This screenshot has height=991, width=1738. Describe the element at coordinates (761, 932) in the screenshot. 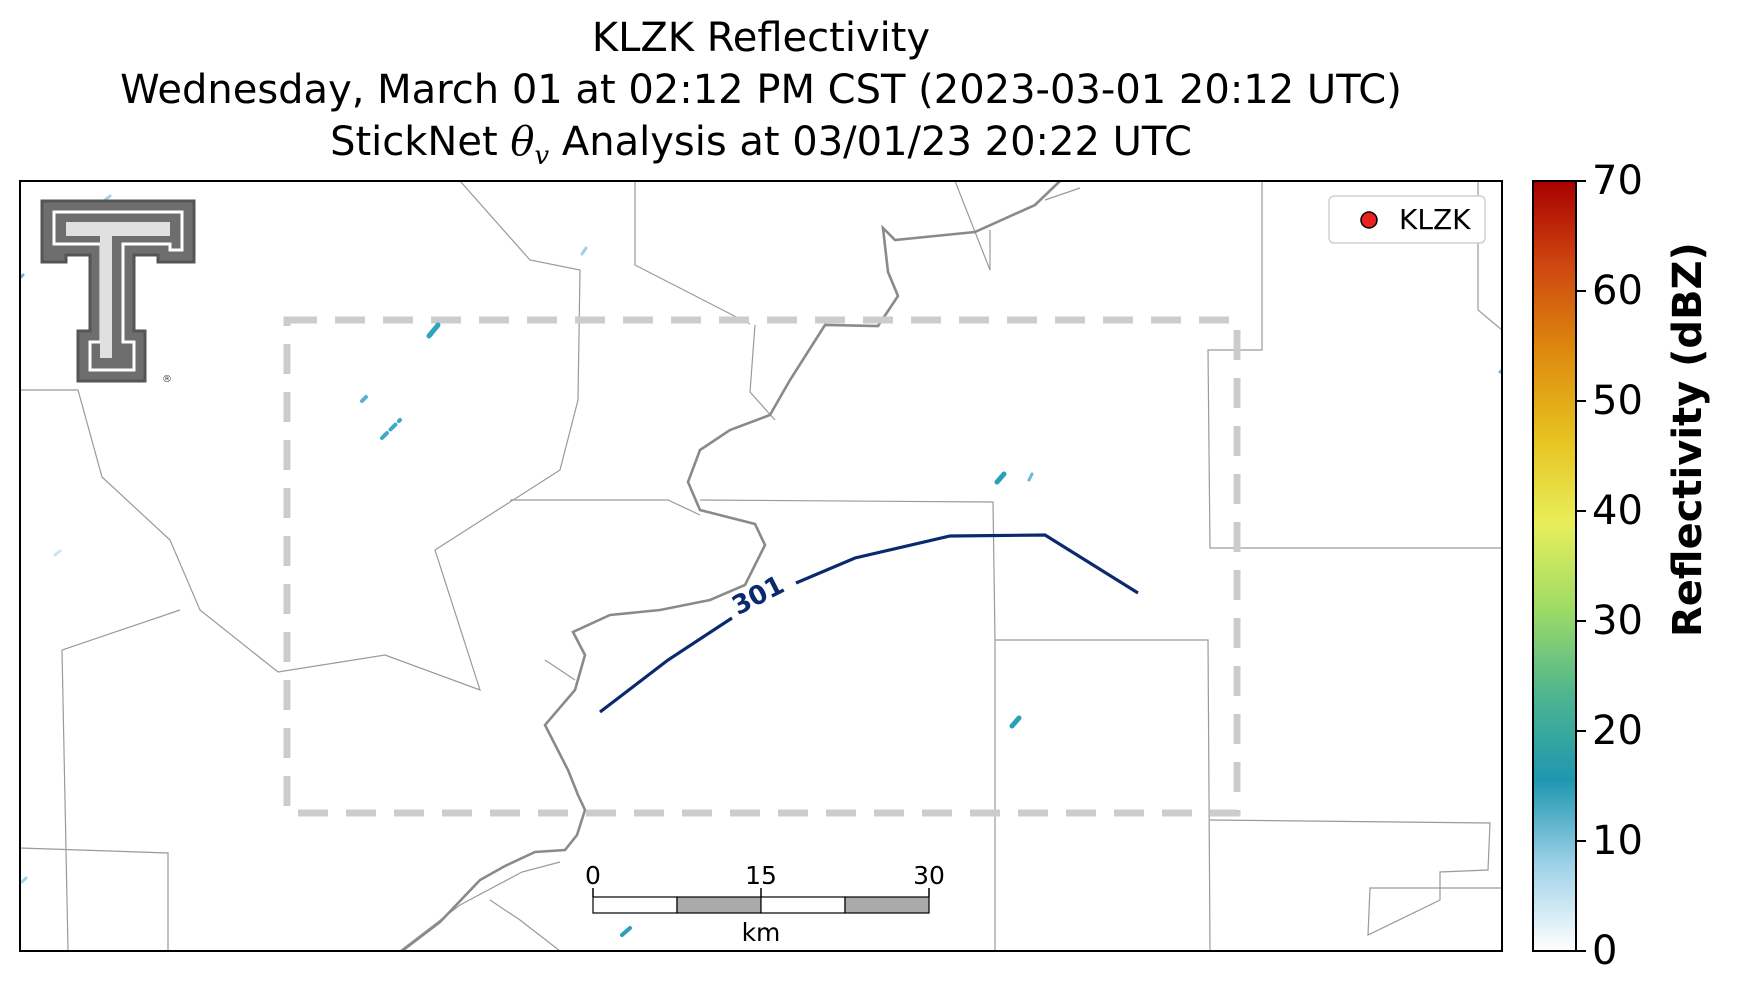

I see `scale-unit: km` at that location.